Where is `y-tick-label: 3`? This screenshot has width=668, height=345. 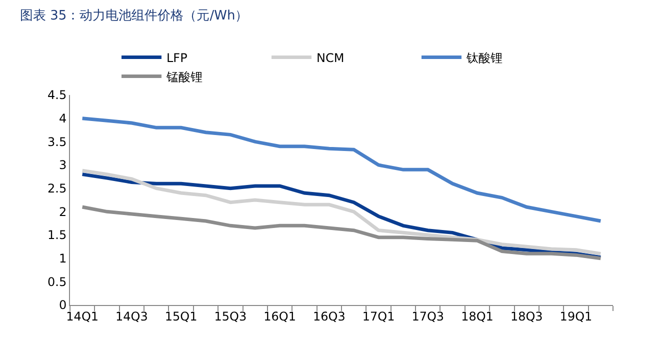 y-tick-label: 3 is located at coordinates (62, 165).